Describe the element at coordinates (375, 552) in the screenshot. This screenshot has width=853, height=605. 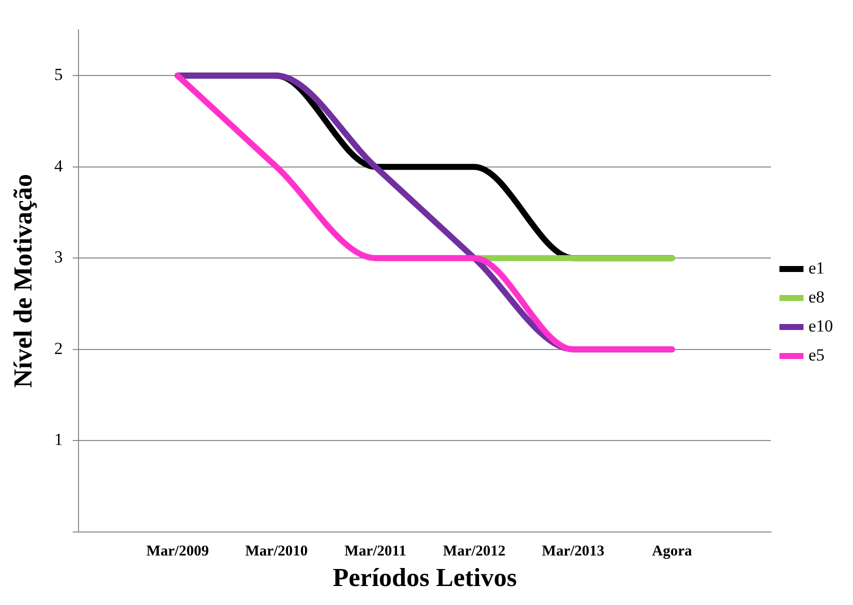
I see `x-tick-label: Mar/2011` at that location.